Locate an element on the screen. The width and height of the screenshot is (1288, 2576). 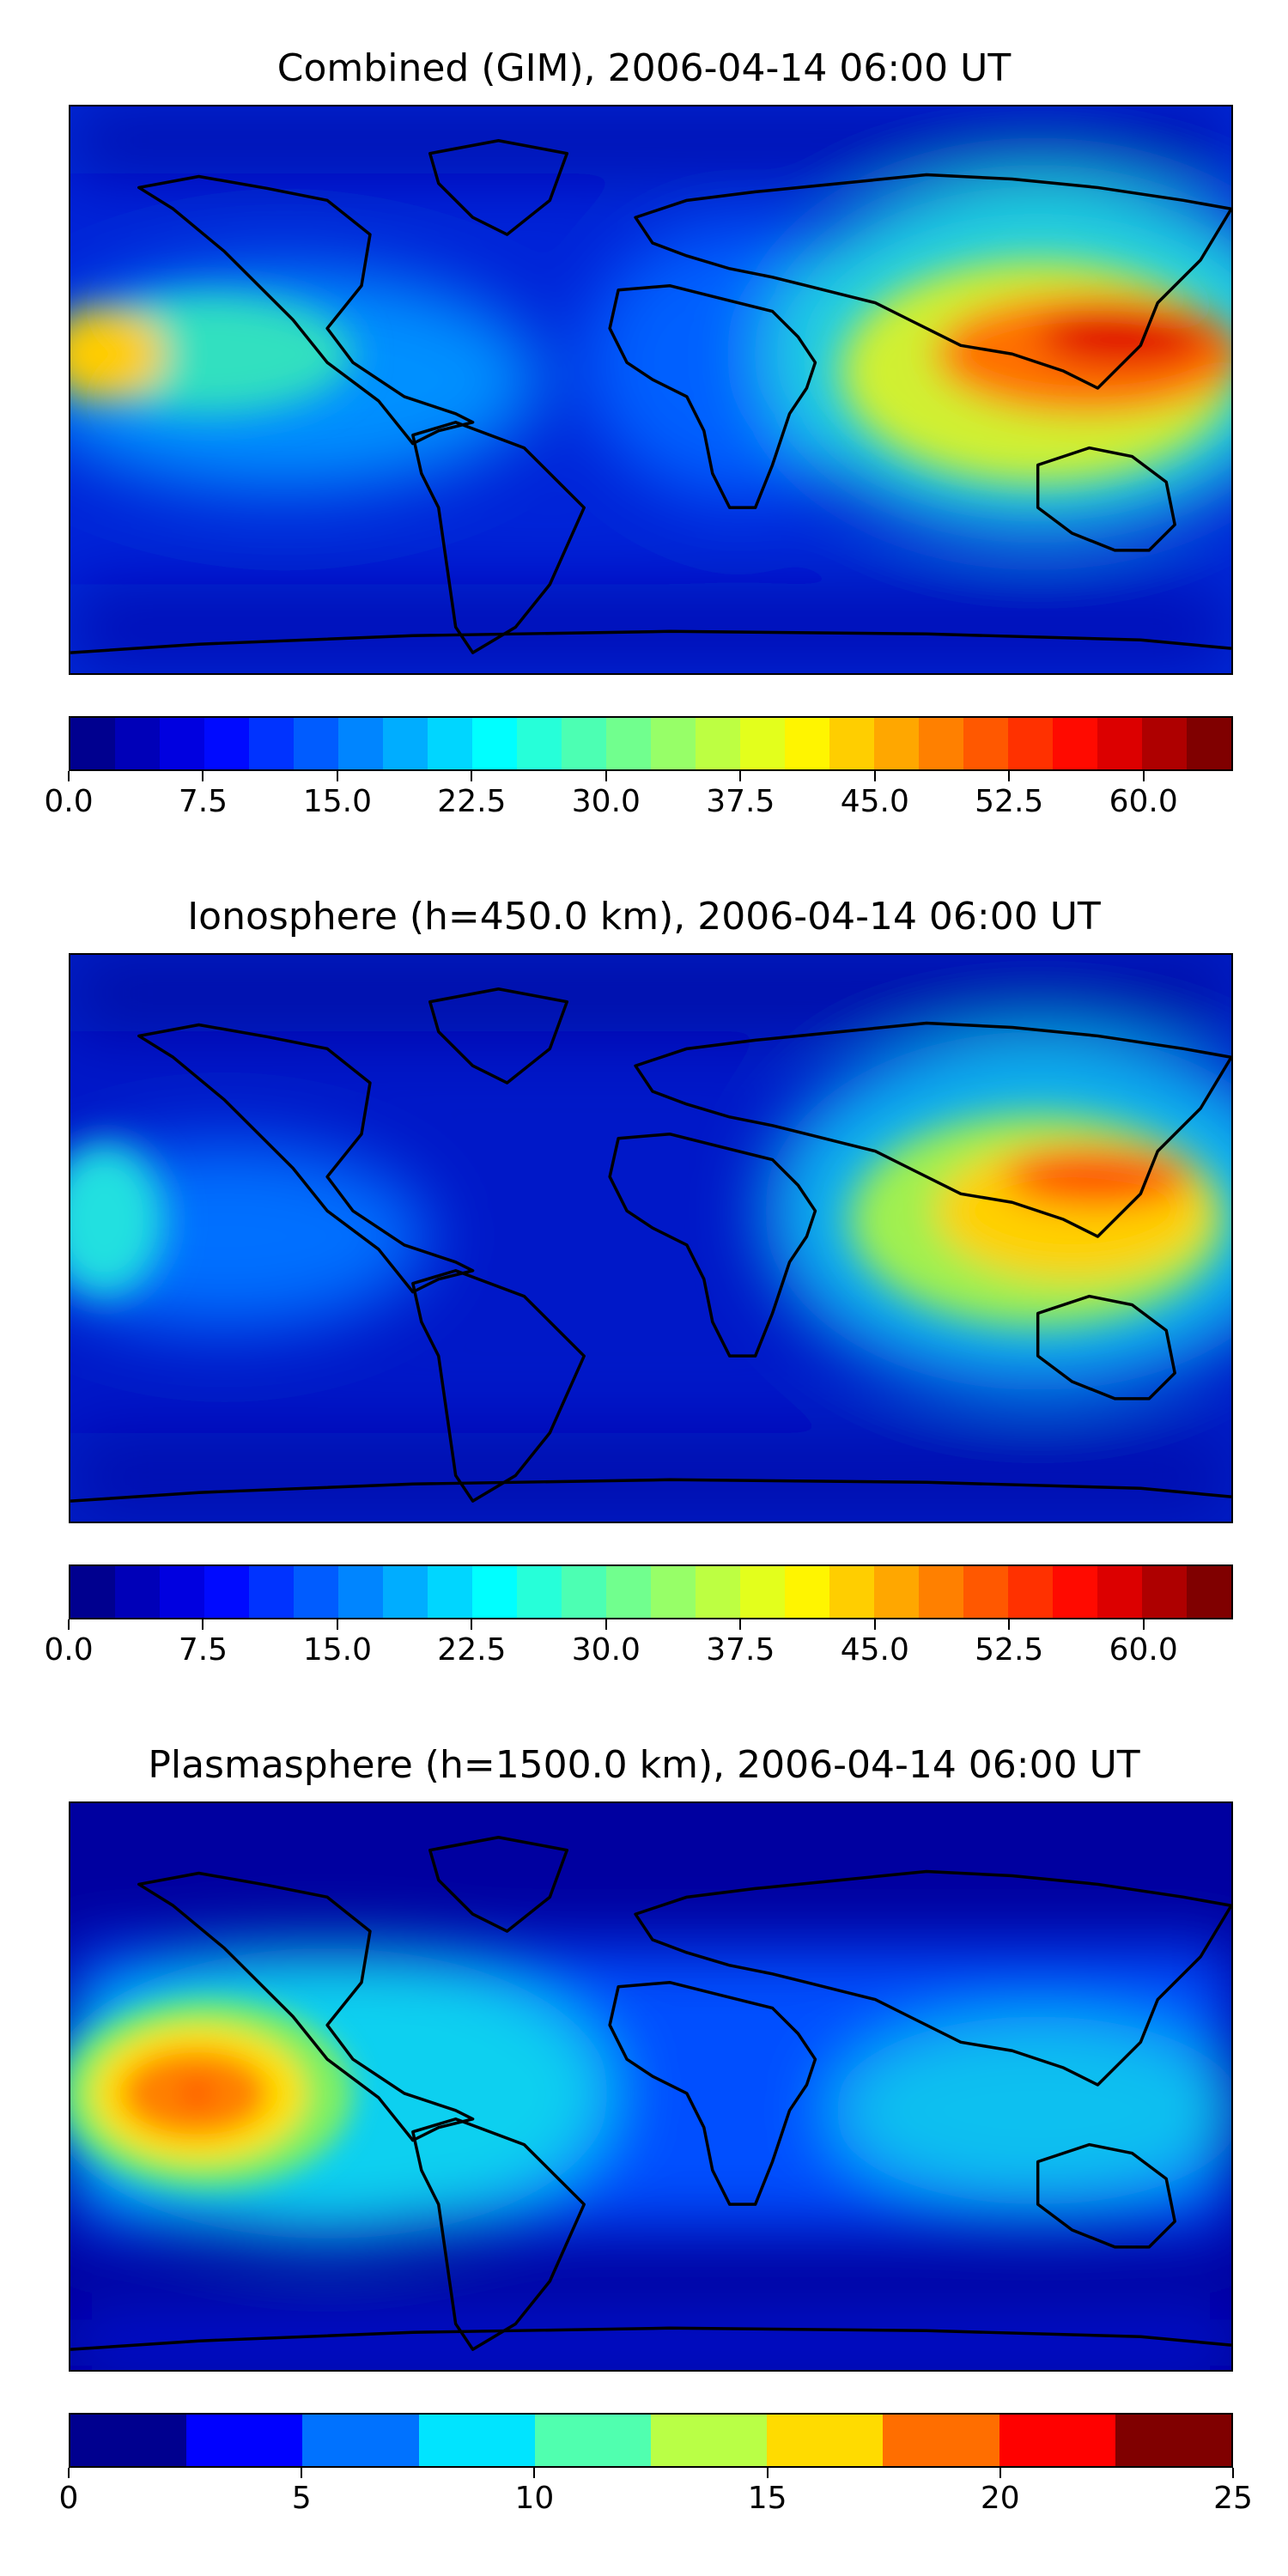
colorbar-combined is located at coordinates (651, 744).